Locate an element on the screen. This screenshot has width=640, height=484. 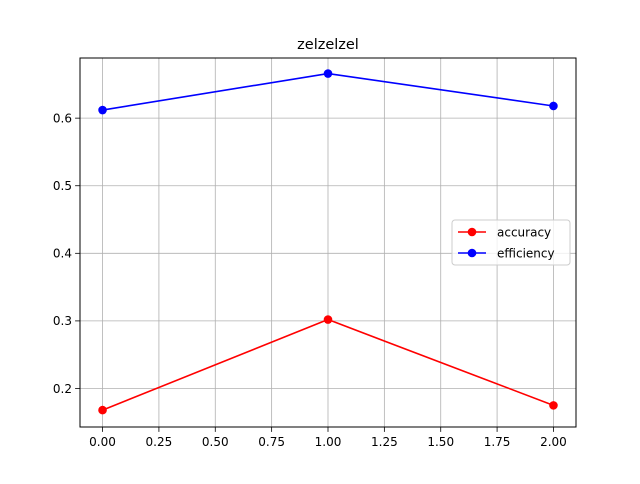
legend-label-efficiency: efficiency is located at coordinates (526, 254).